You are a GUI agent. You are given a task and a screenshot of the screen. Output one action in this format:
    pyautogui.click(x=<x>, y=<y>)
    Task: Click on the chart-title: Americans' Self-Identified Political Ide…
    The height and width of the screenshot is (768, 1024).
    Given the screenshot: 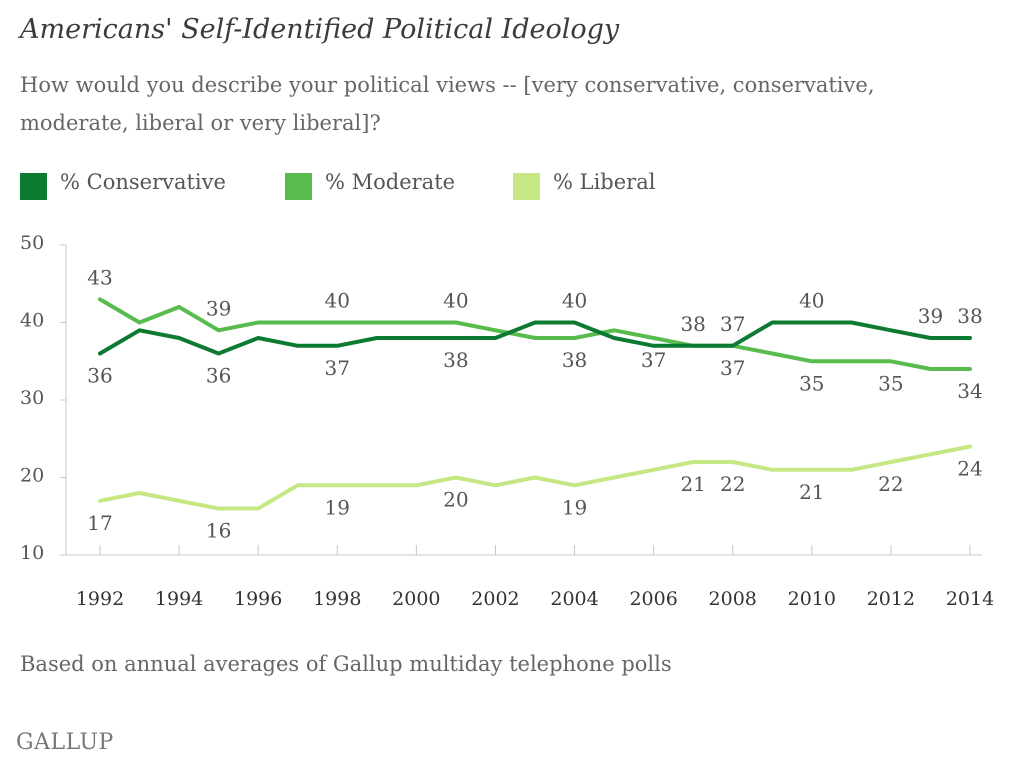 What is the action you would take?
    pyautogui.click(x=320, y=29)
    